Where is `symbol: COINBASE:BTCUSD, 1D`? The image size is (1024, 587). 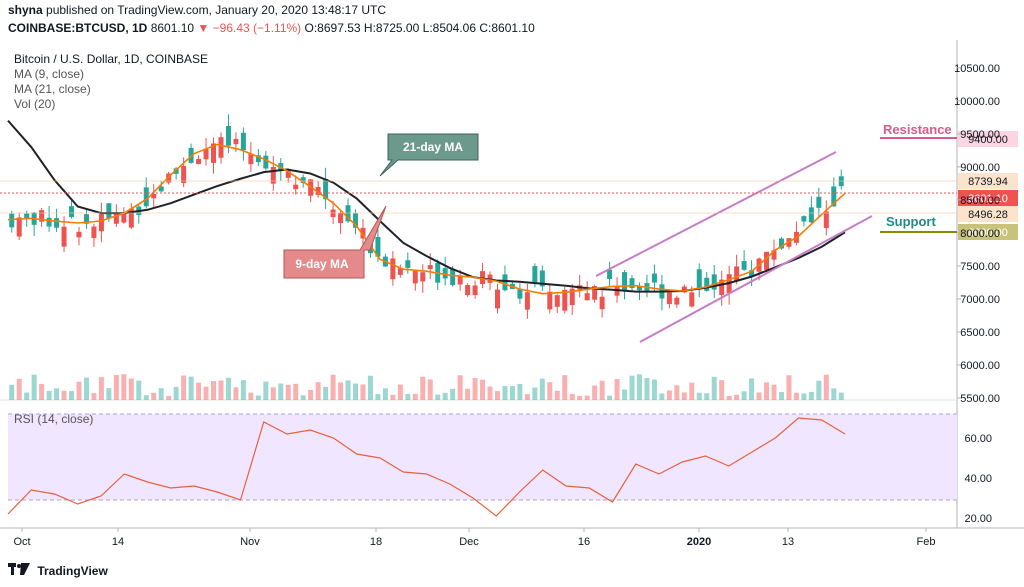 symbol: COINBASE:BTCUSD, 1D is located at coordinates (78, 28).